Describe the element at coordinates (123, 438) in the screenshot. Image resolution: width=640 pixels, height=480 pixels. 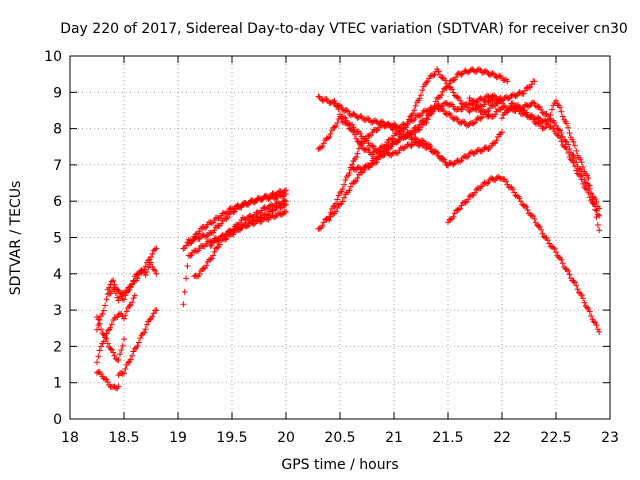
I see `x-tick-label: 18.5` at that location.